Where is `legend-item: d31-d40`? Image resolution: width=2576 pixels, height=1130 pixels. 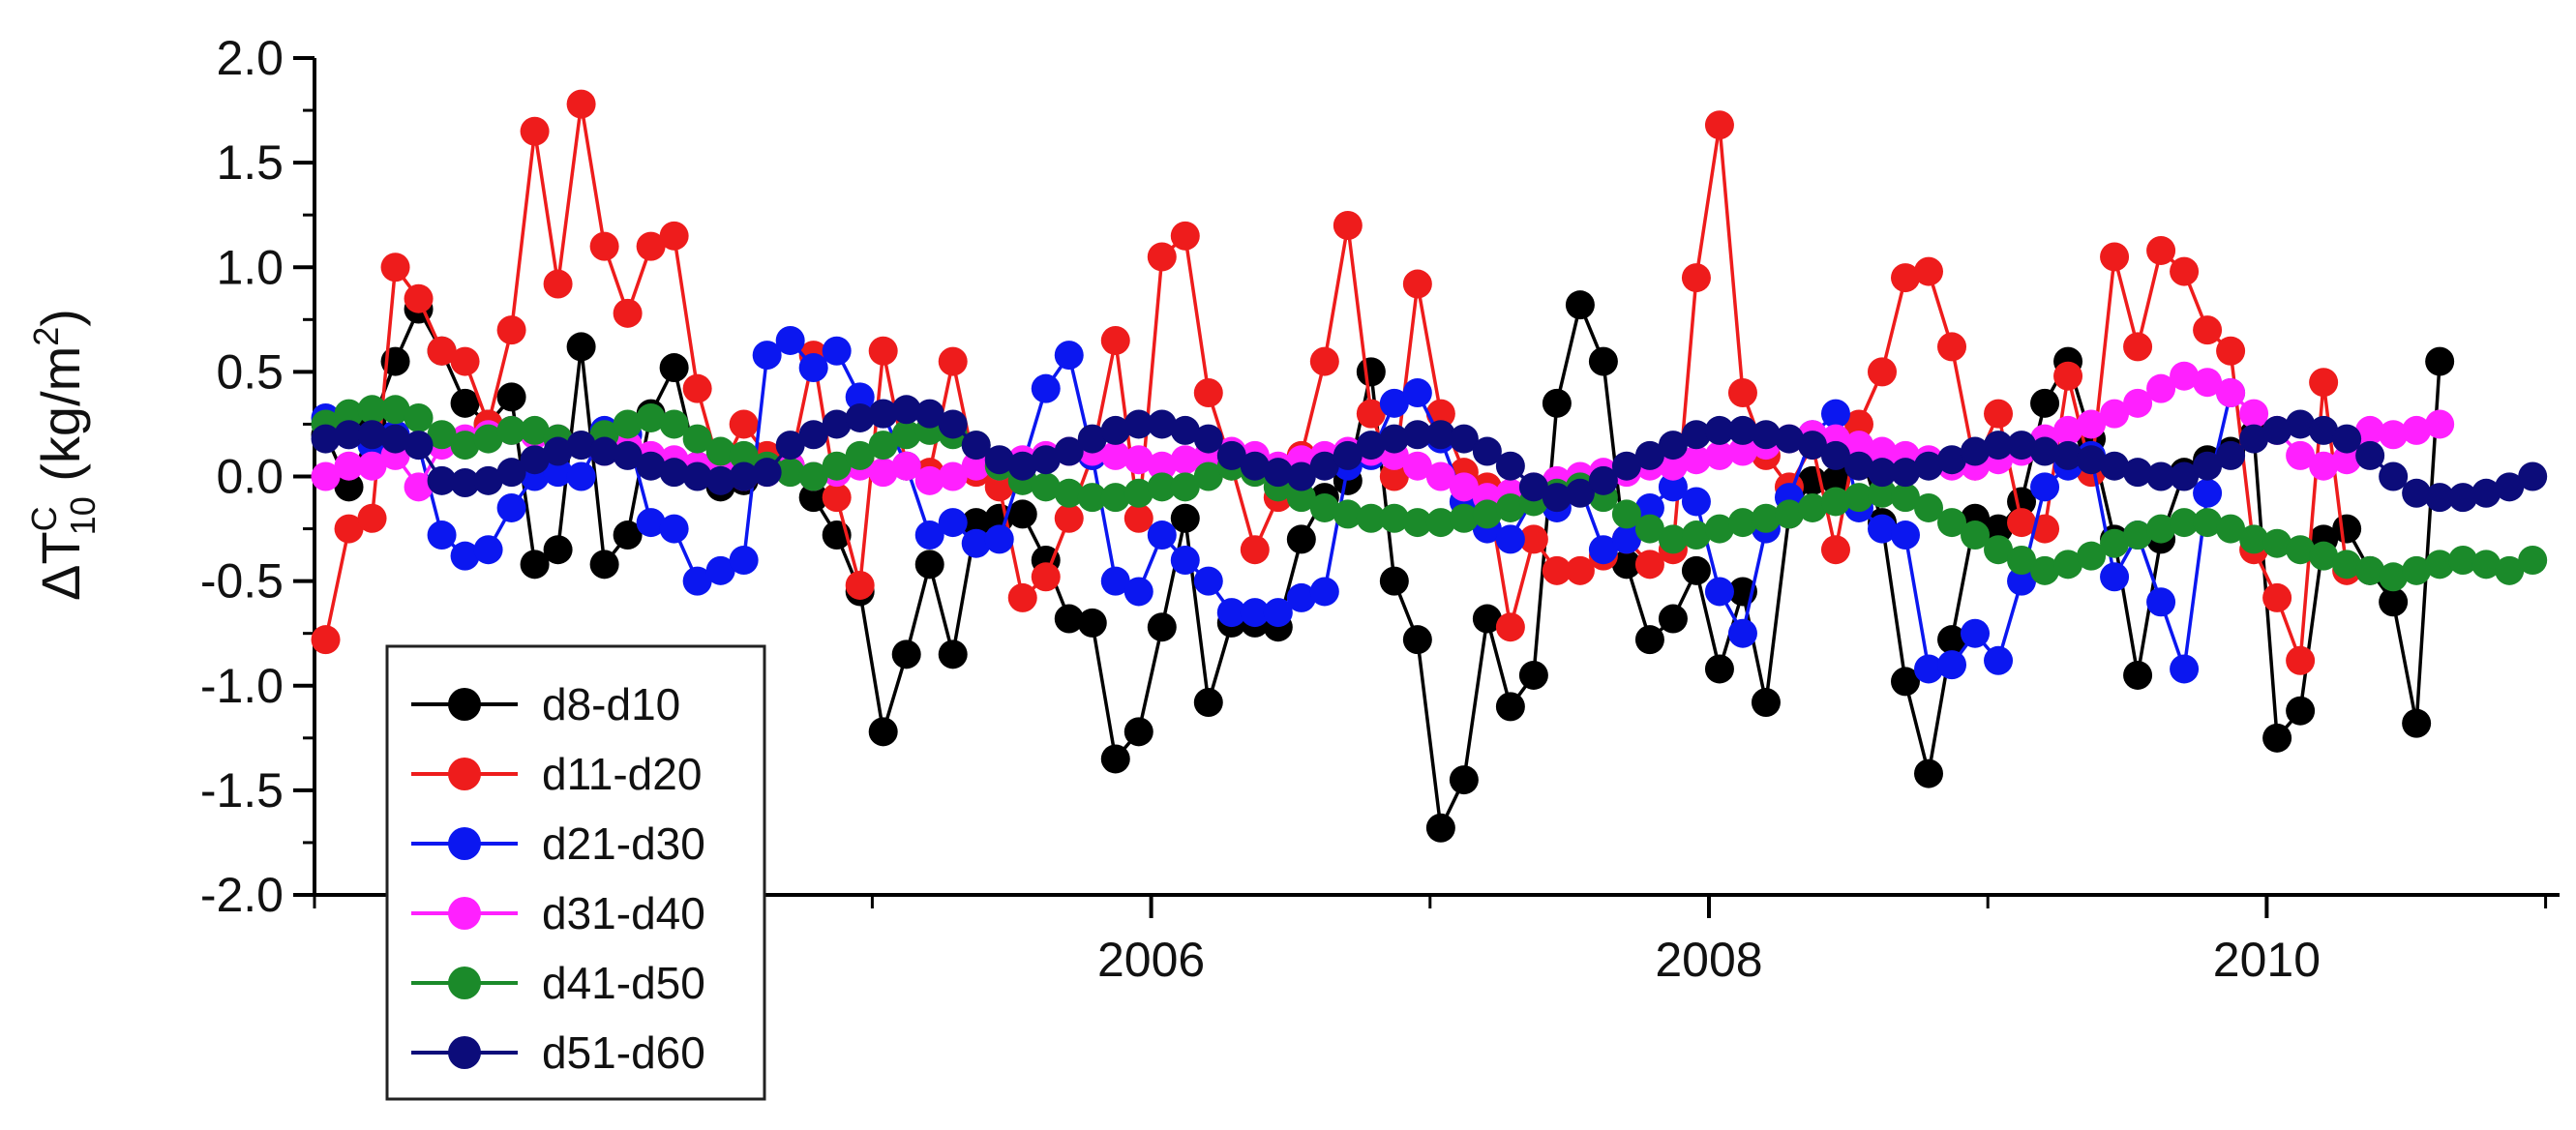
legend-item: d31-d40 is located at coordinates (558, 913).